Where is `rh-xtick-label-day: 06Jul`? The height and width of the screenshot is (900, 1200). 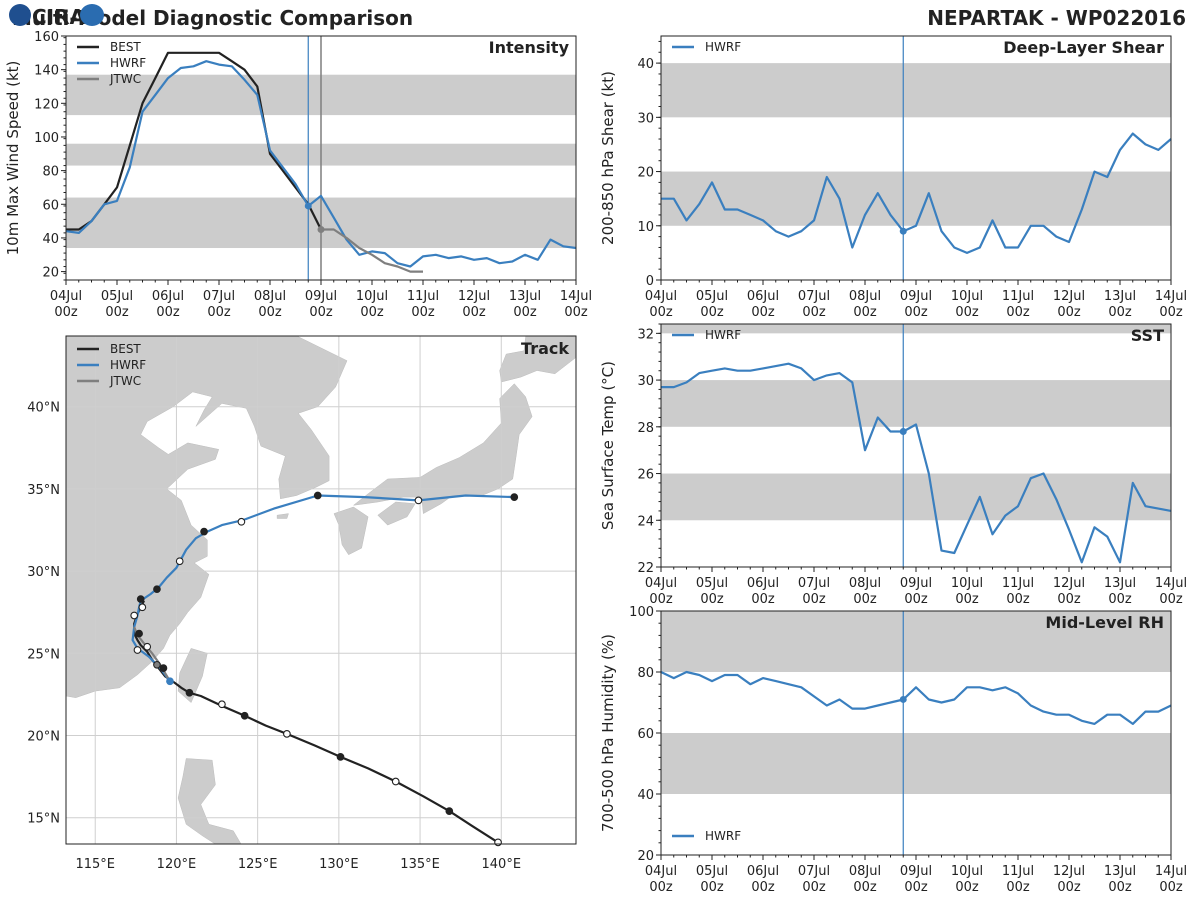
rh-xtick-label-day: 06Jul is located at coordinates (763, 871).